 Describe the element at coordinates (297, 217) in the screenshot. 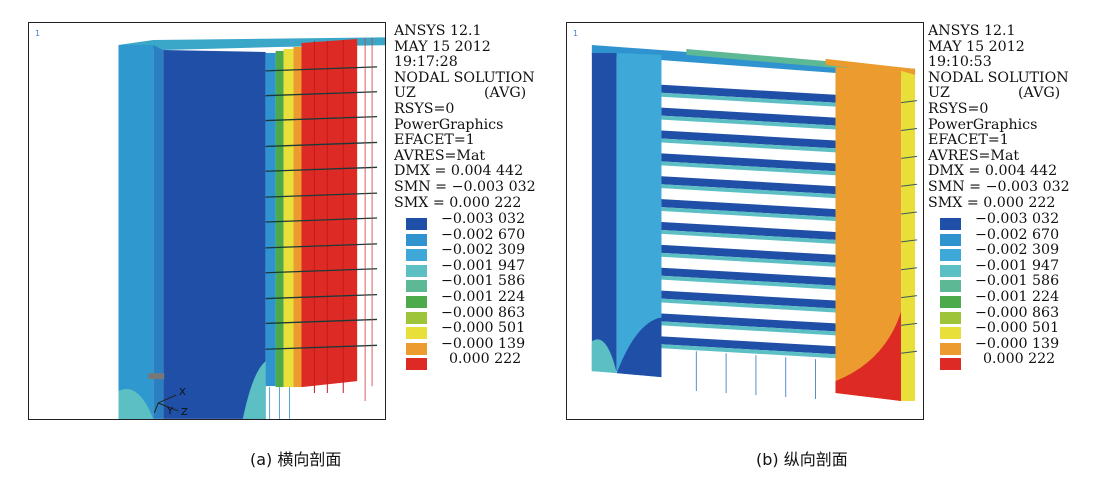

I see `flange-orange` at that location.